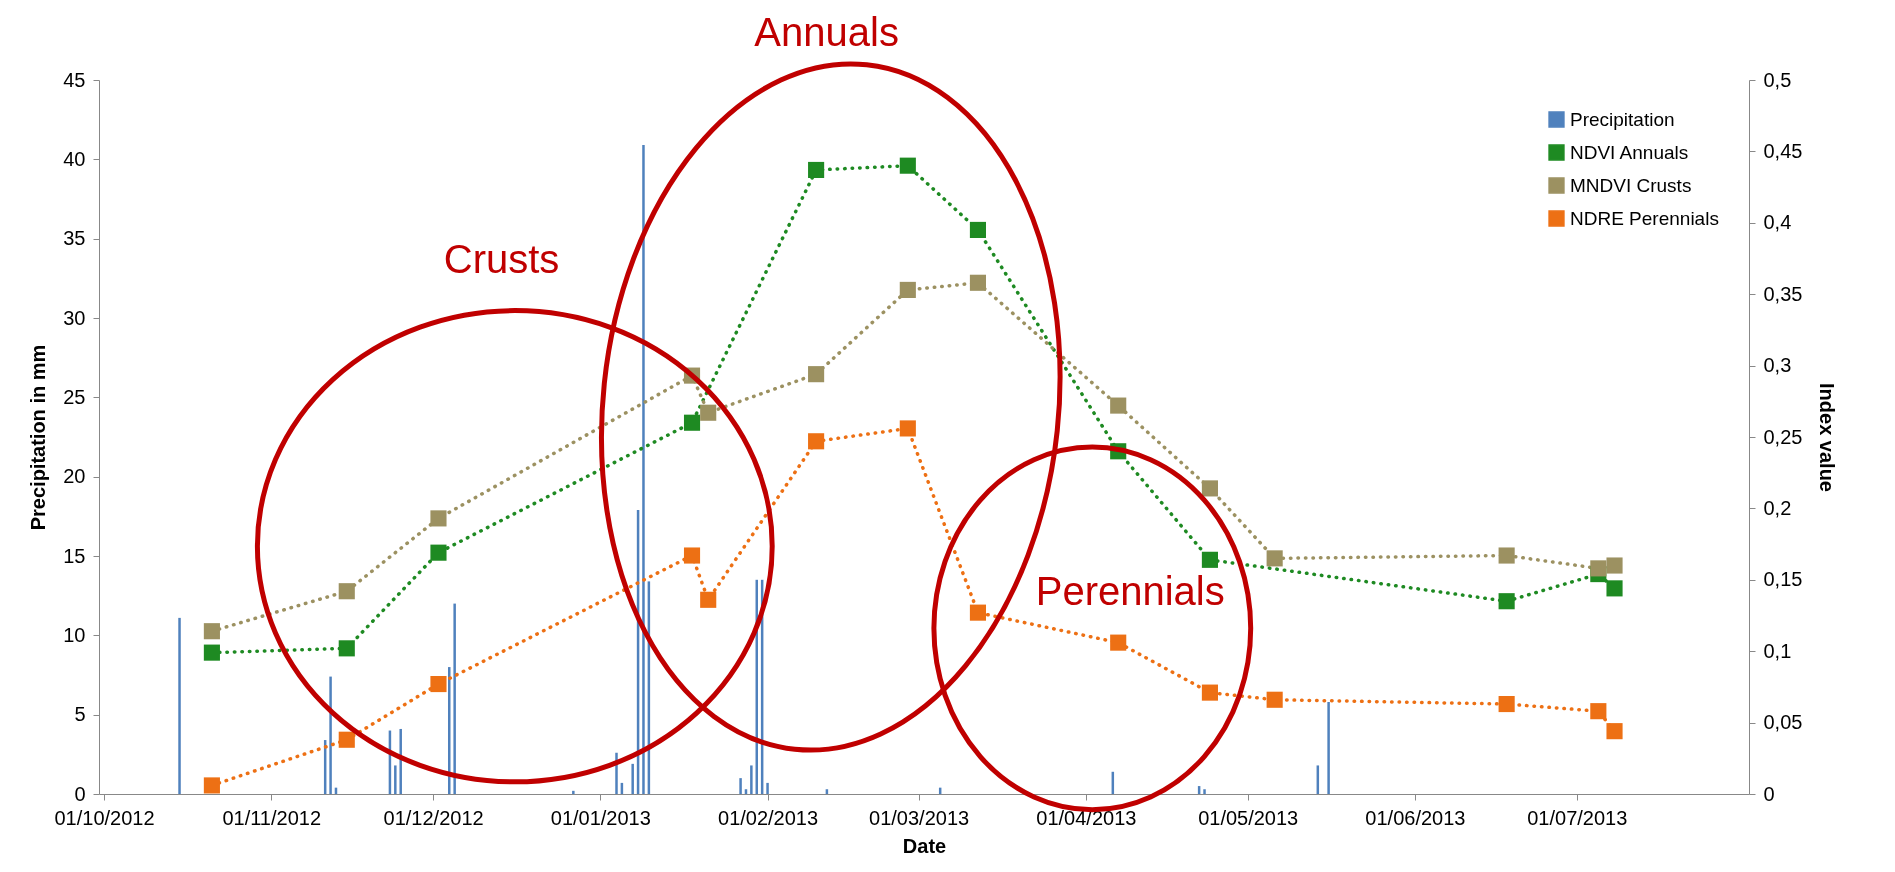 The height and width of the screenshot is (872, 1895). I want to click on x-tick-label: 01/11/2012, so click(272, 817).